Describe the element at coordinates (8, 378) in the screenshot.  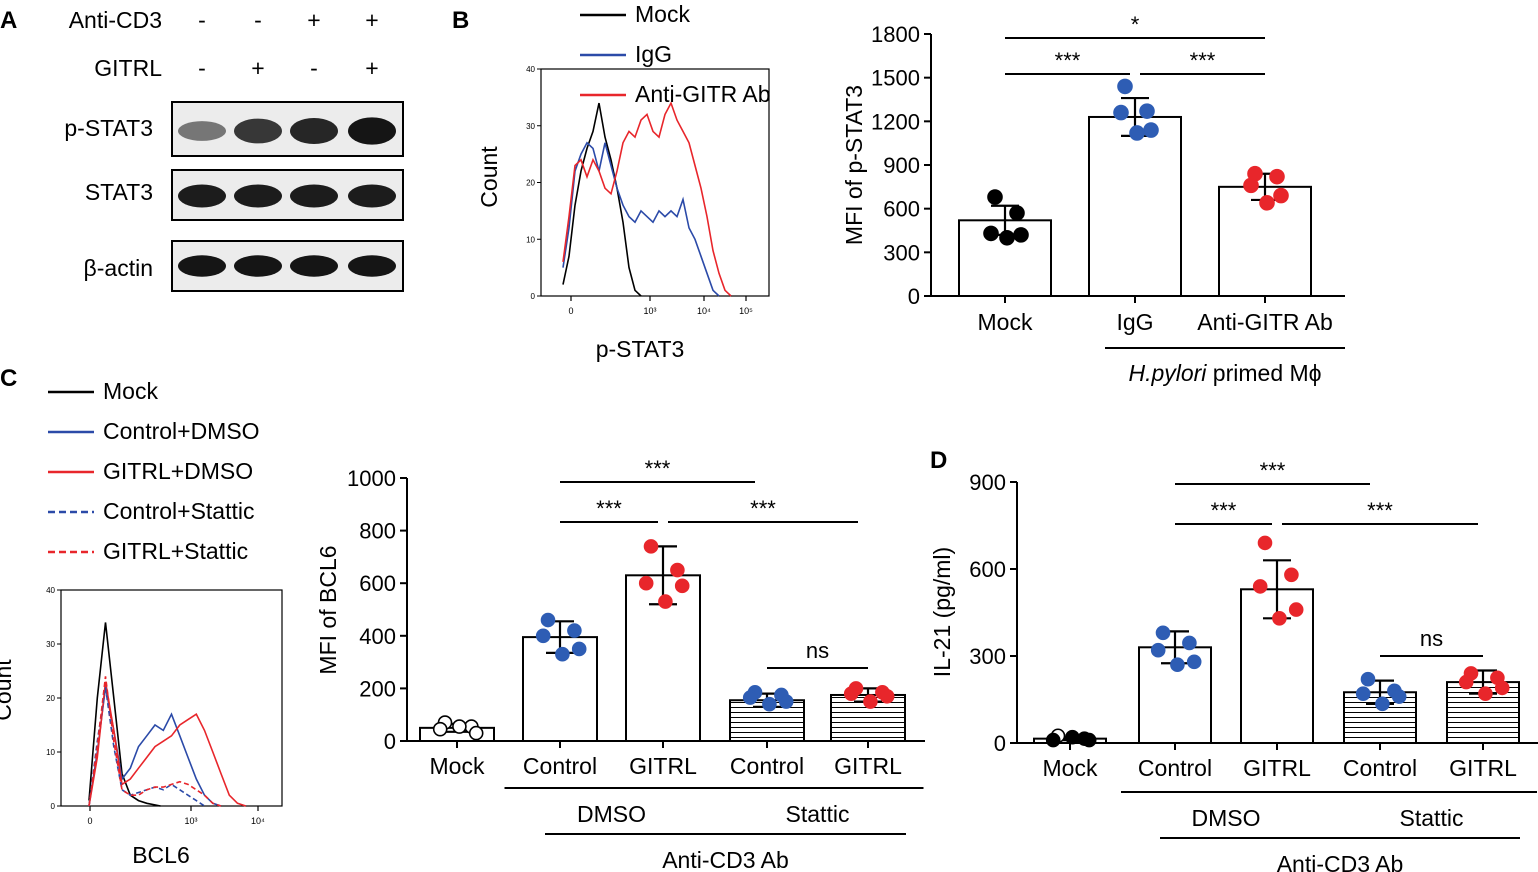
I see `panel-label-c: C` at that location.